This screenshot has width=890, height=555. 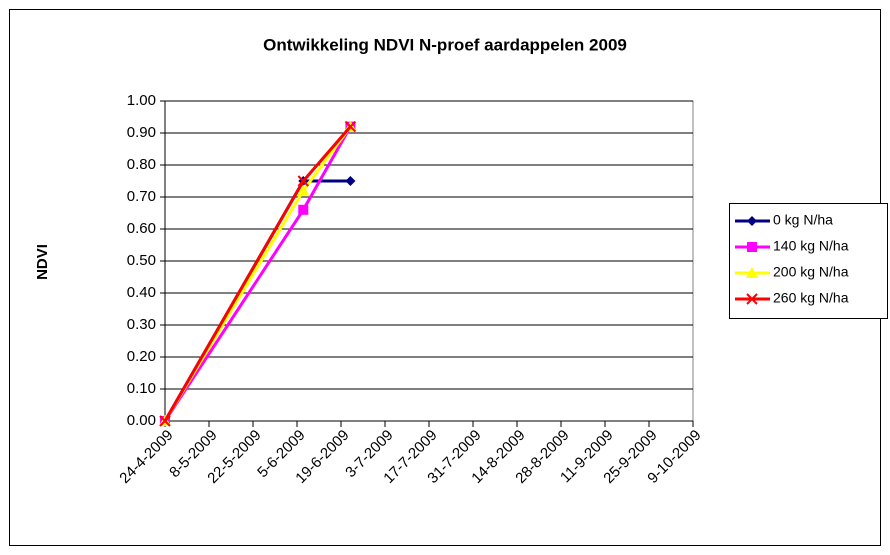 I want to click on y-tick-label: 0.10, so click(x=141, y=388).